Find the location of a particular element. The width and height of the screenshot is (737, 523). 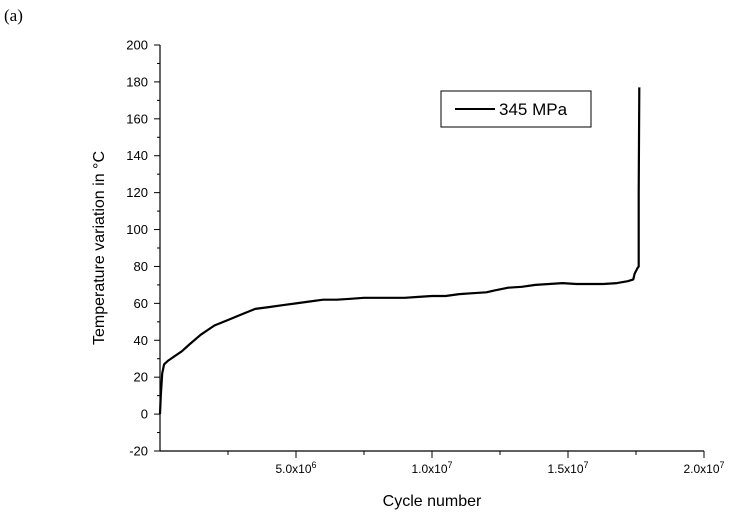

y-tick-label: 100 is located at coordinates (137, 229).